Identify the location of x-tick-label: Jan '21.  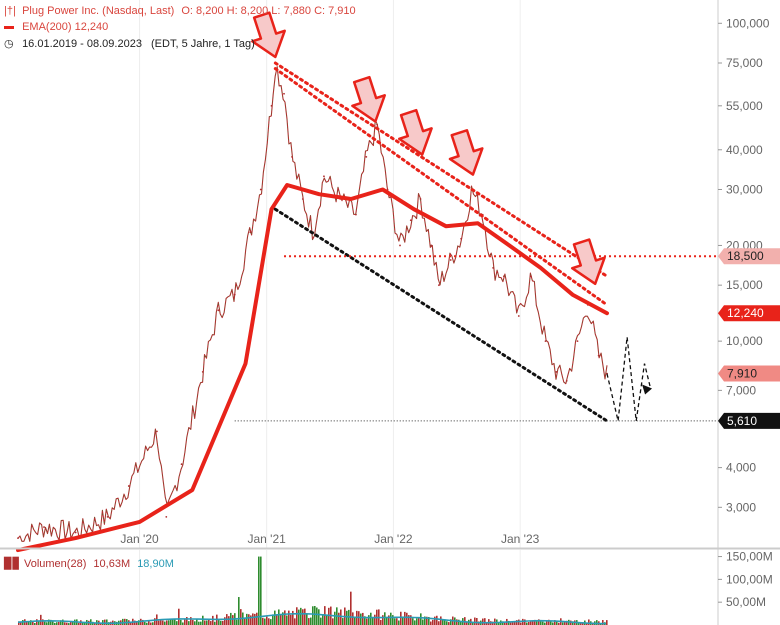
(266, 539).